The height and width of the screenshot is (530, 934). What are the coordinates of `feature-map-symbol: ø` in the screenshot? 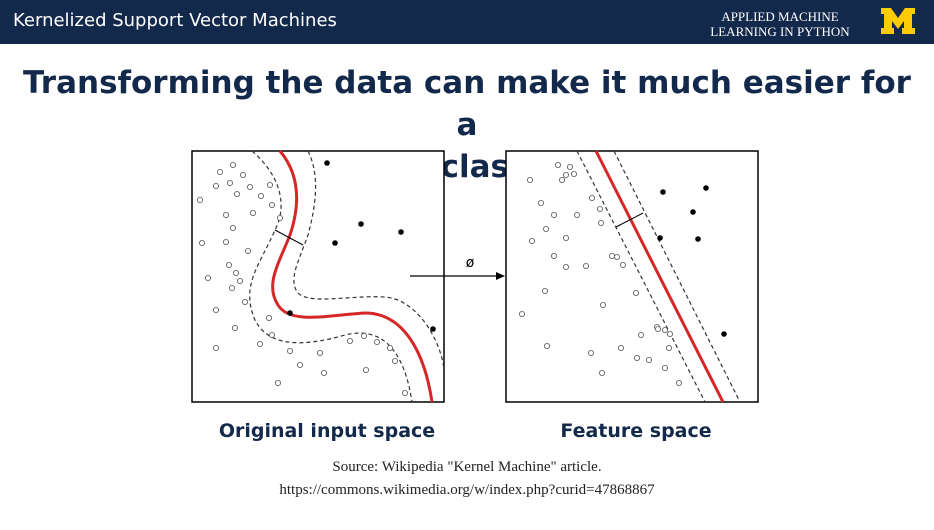 It's located at (470, 263).